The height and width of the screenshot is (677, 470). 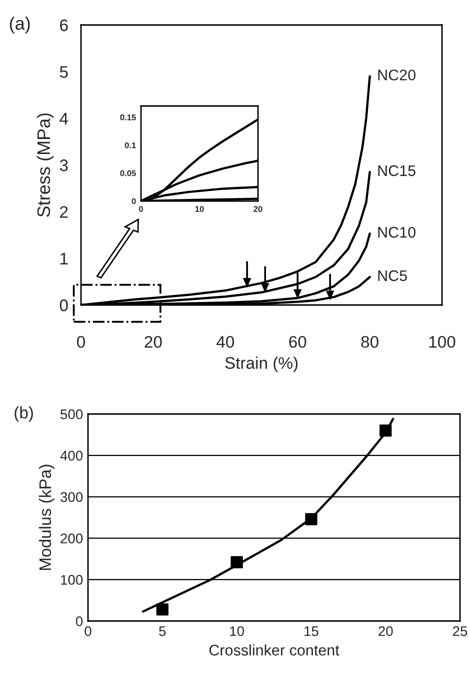 What do you see at coordinates (64, 212) in the screenshot?
I see `y-tick-label: 2` at bounding box center [64, 212].